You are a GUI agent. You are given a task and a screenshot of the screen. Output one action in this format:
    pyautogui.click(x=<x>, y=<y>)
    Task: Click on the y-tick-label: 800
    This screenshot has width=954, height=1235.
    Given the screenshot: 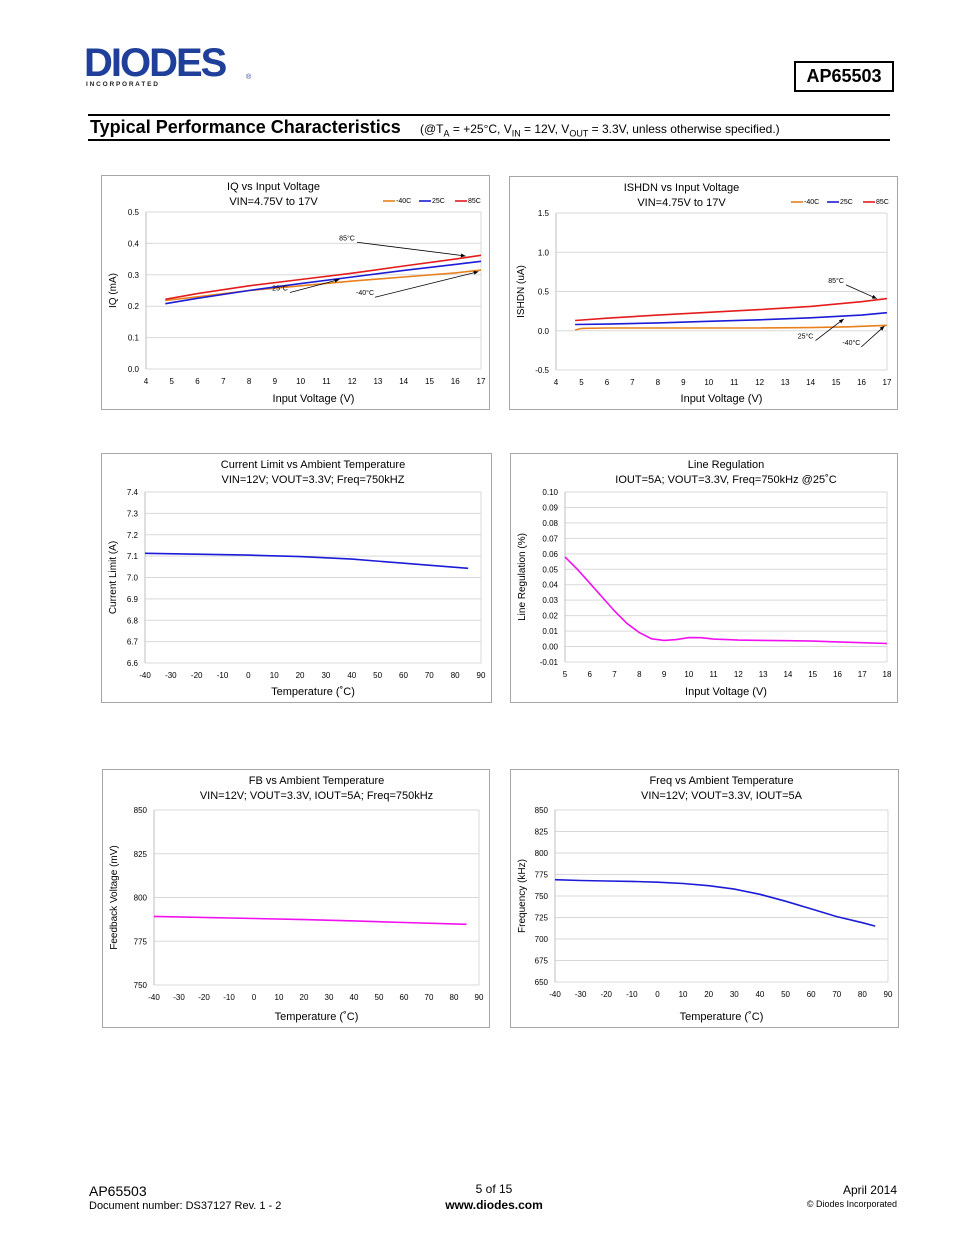 What is the action you would take?
    pyautogui.click(x=542, y=853)
    